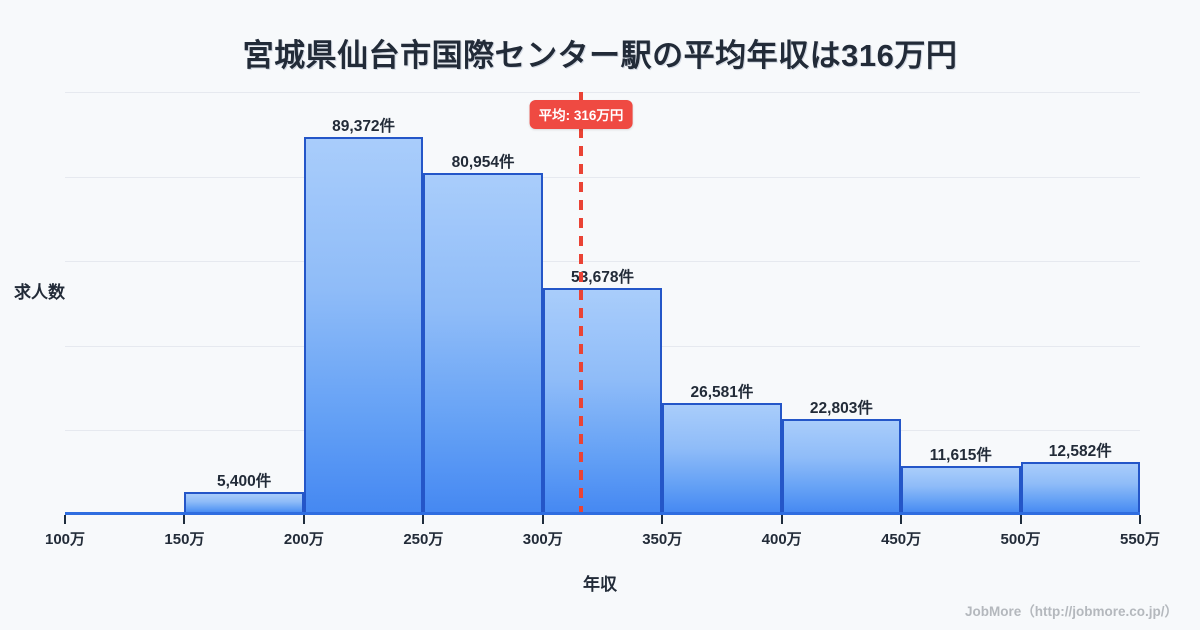 The image size is (1200, 630). I want to click on bar-value-label: 53,678件, so click(602, 277).